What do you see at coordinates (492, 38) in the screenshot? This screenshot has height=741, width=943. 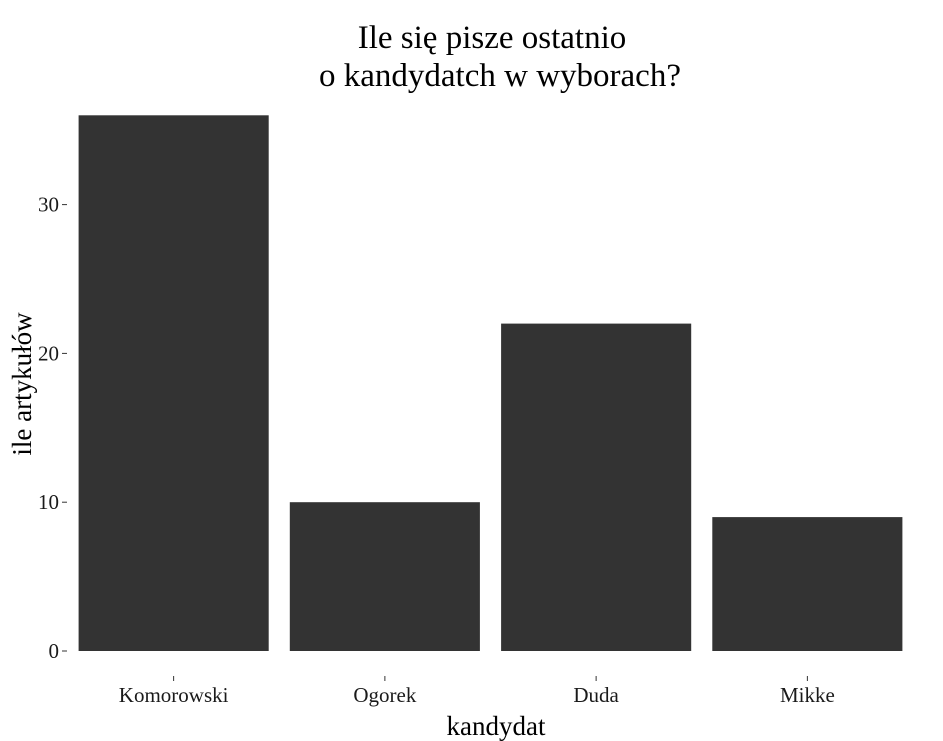 I see `title-line-1: Ile się pisze ostatnio` at bounding box center [492, 38].